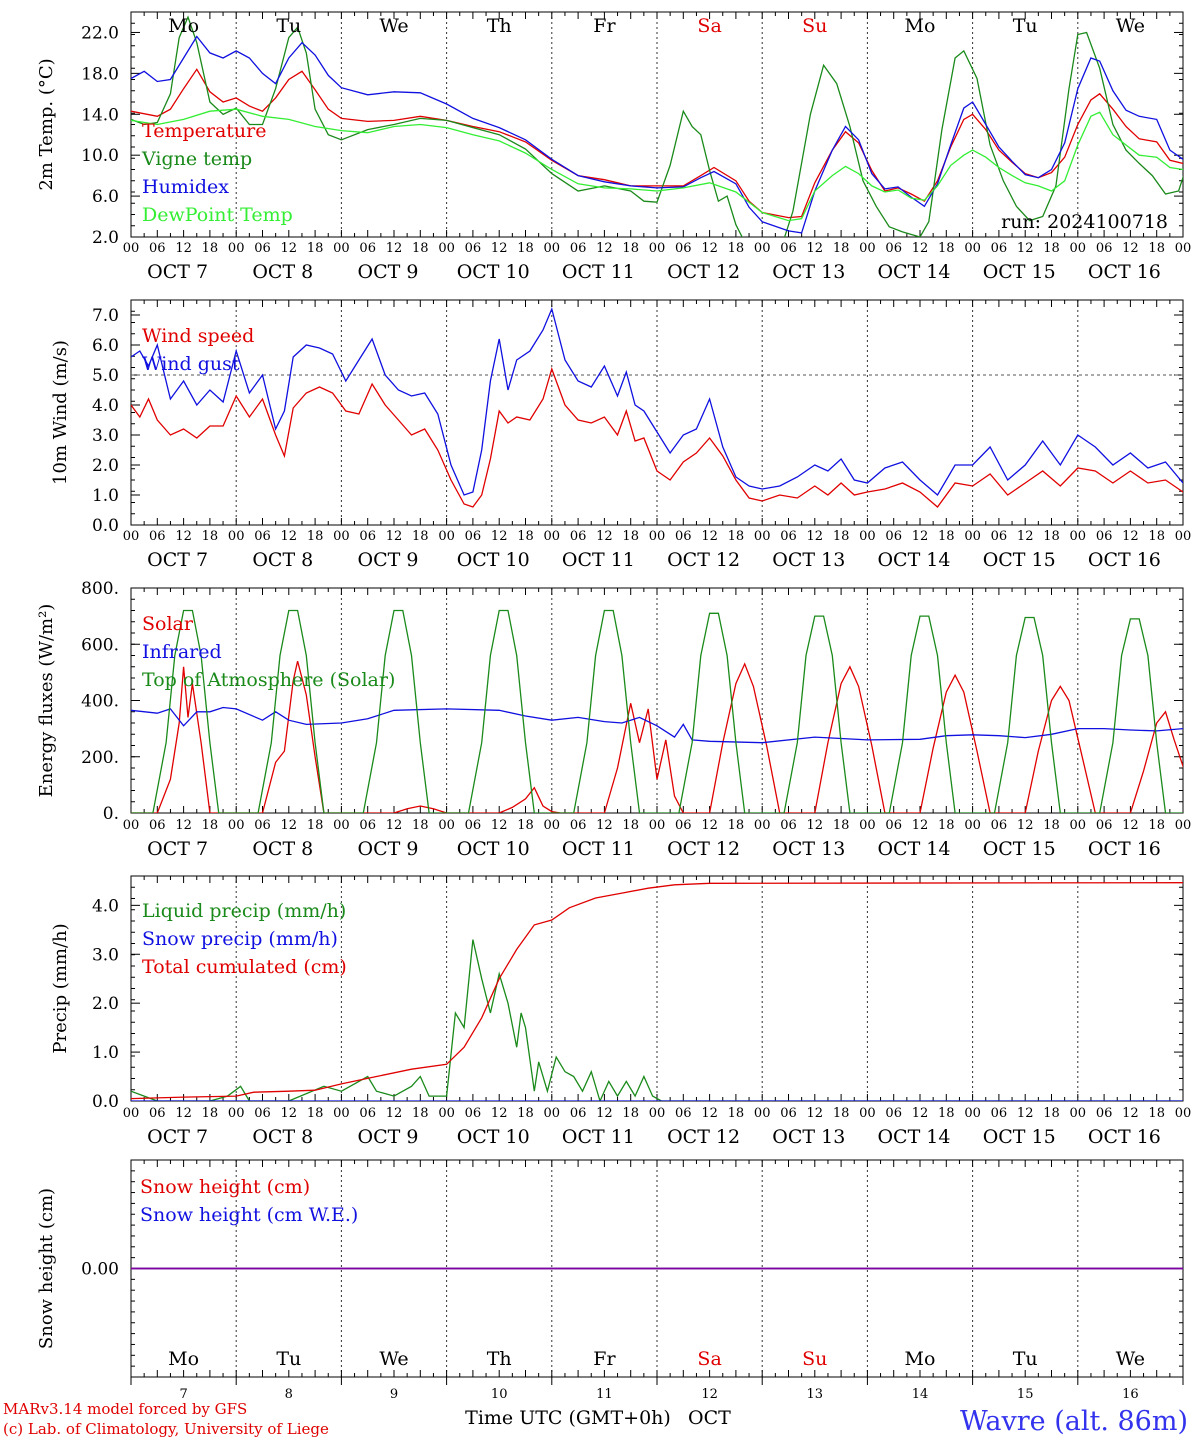 The image size is (1194, 1440). Describe the element at coordinates (249, 1215) in the screenshot. I see `legend-entry: Snow height (cm W.E.)` at that location.